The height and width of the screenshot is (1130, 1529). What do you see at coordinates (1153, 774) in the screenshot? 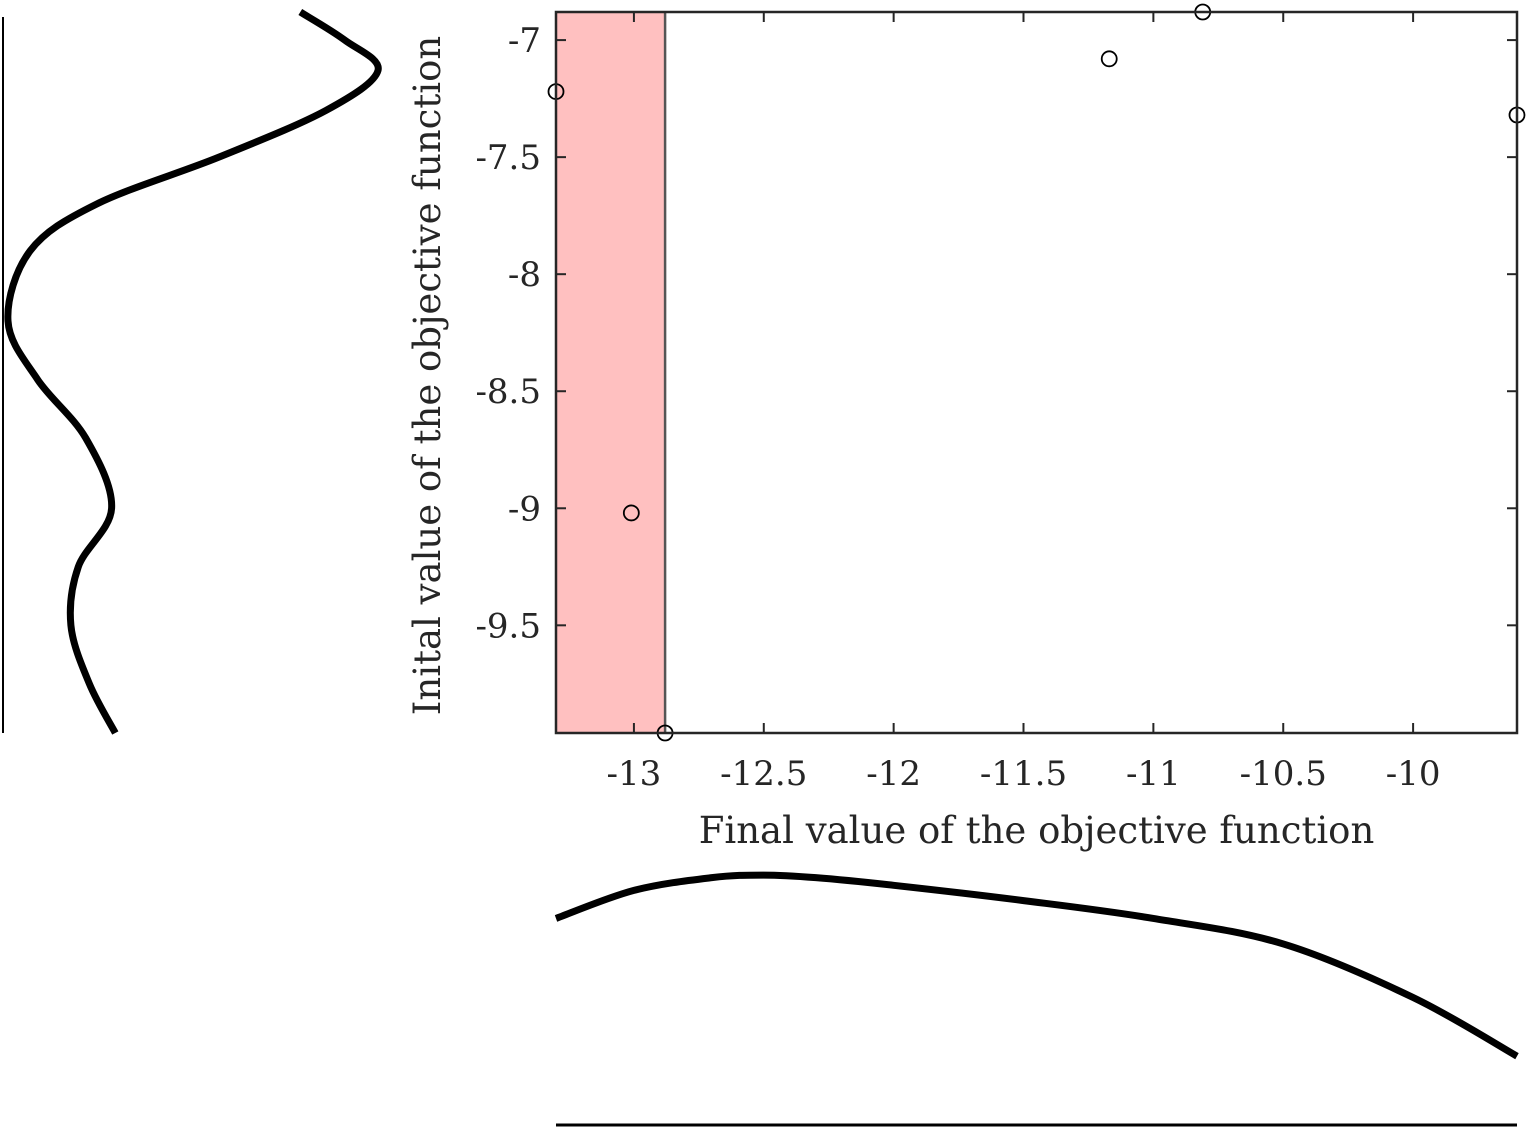
I see `x-tick-label: -11` at bounding box center [1153, 774].